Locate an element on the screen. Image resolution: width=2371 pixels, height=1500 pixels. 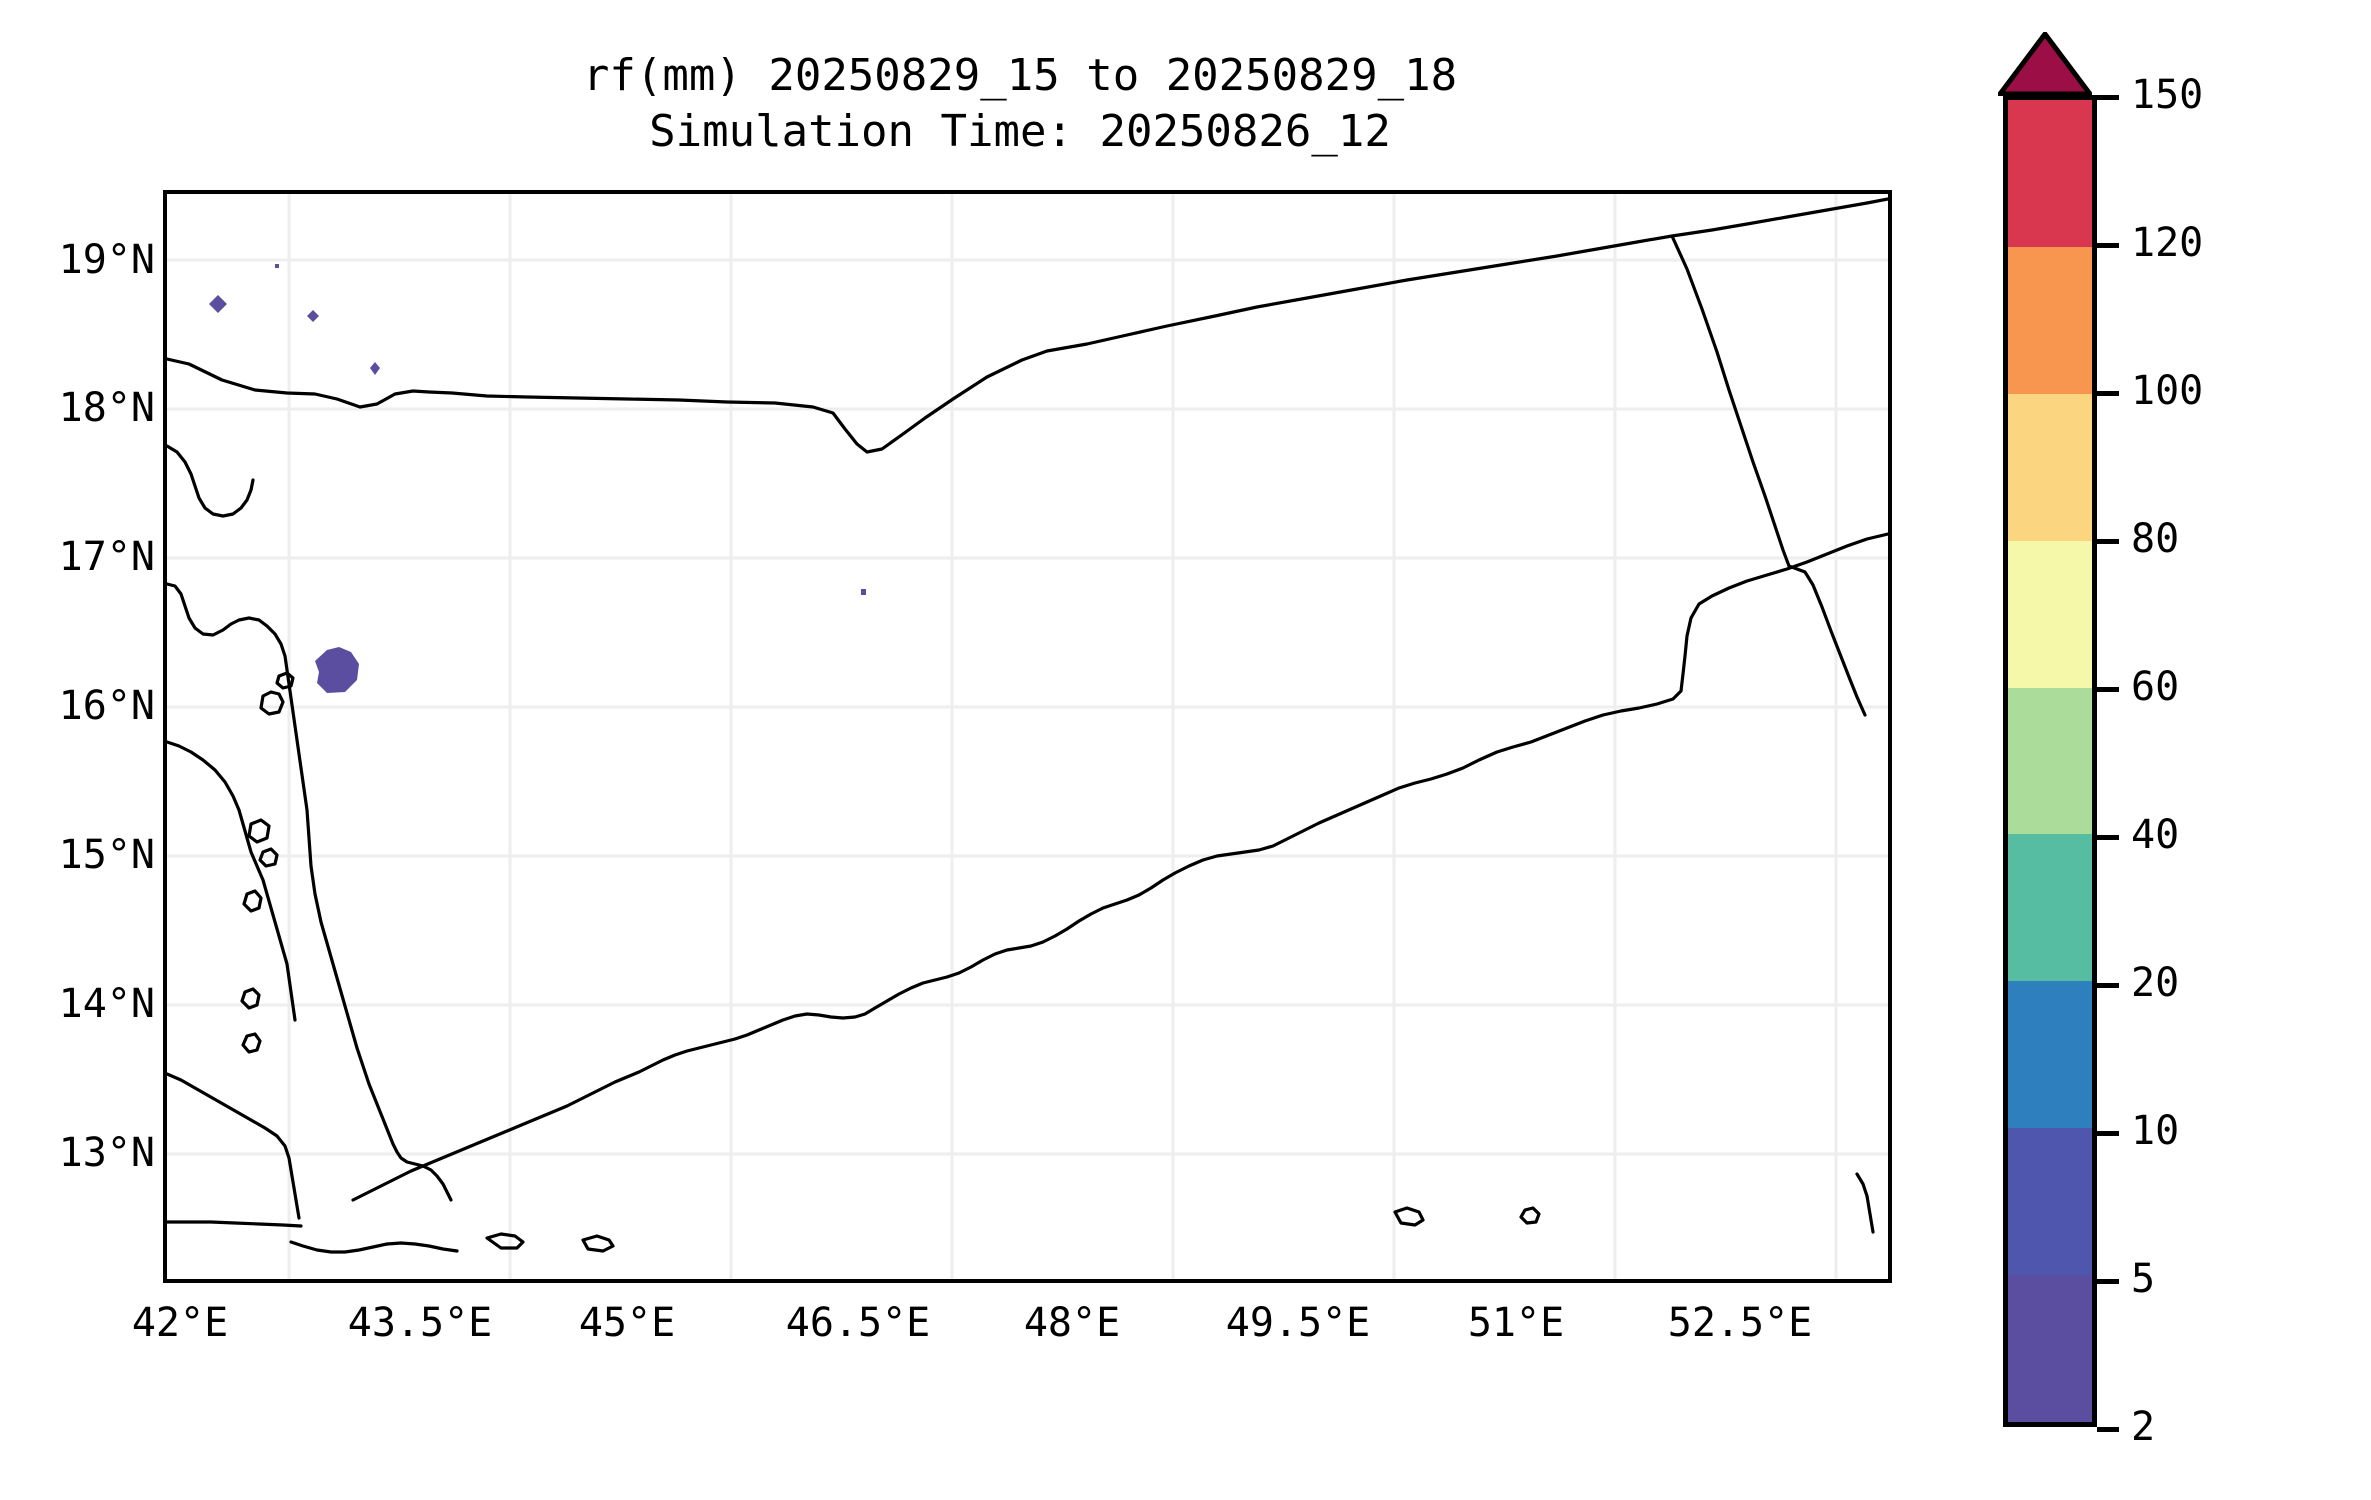
xtick-label-52.5E: 52.5°E is located at coordinates (1740, 1323).